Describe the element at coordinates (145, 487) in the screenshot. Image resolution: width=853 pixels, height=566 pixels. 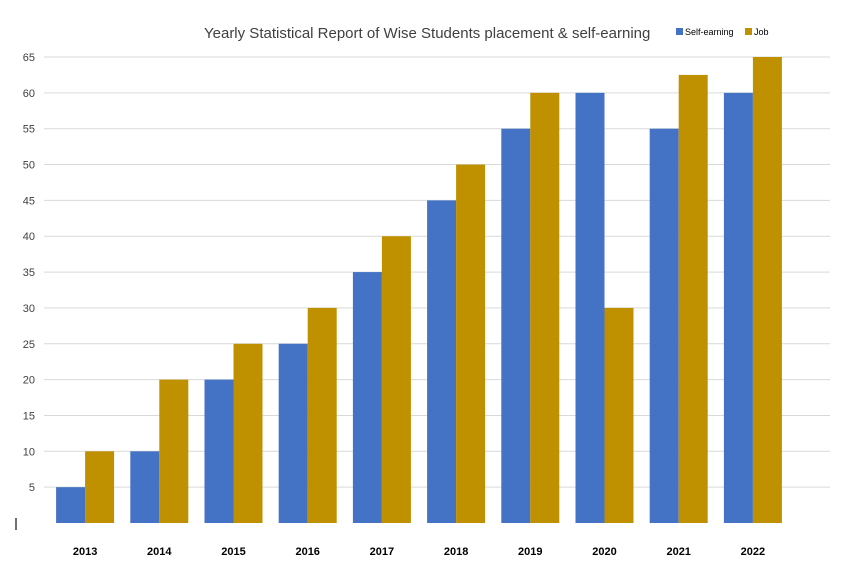
I see `bar-self-earning-2014` at that location.